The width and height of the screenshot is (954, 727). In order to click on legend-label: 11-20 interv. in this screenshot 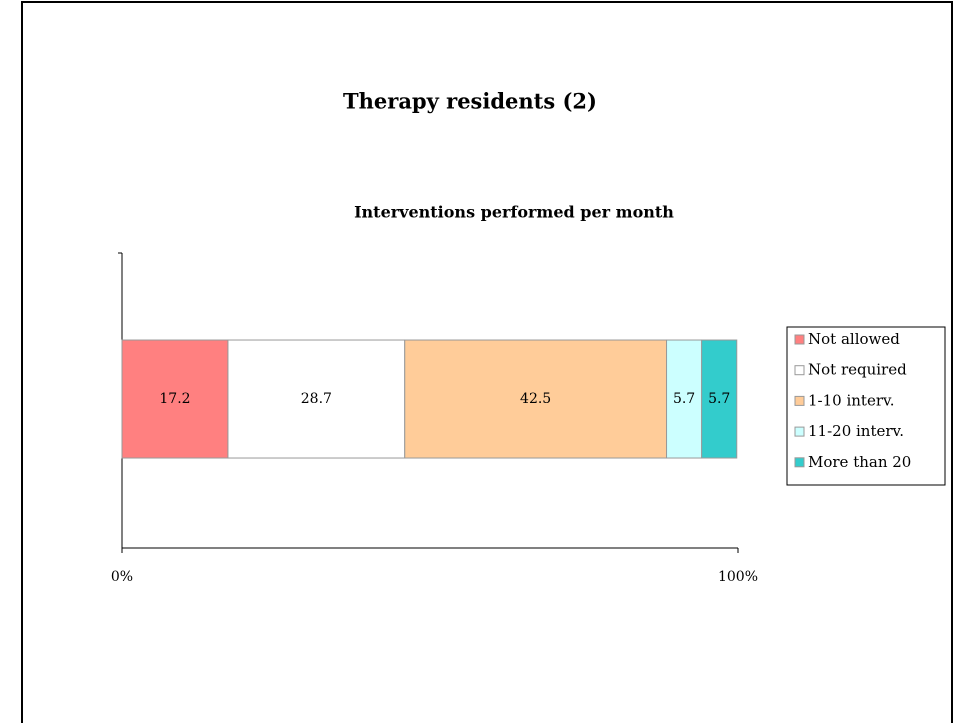, I will do `click(856, 431)`.